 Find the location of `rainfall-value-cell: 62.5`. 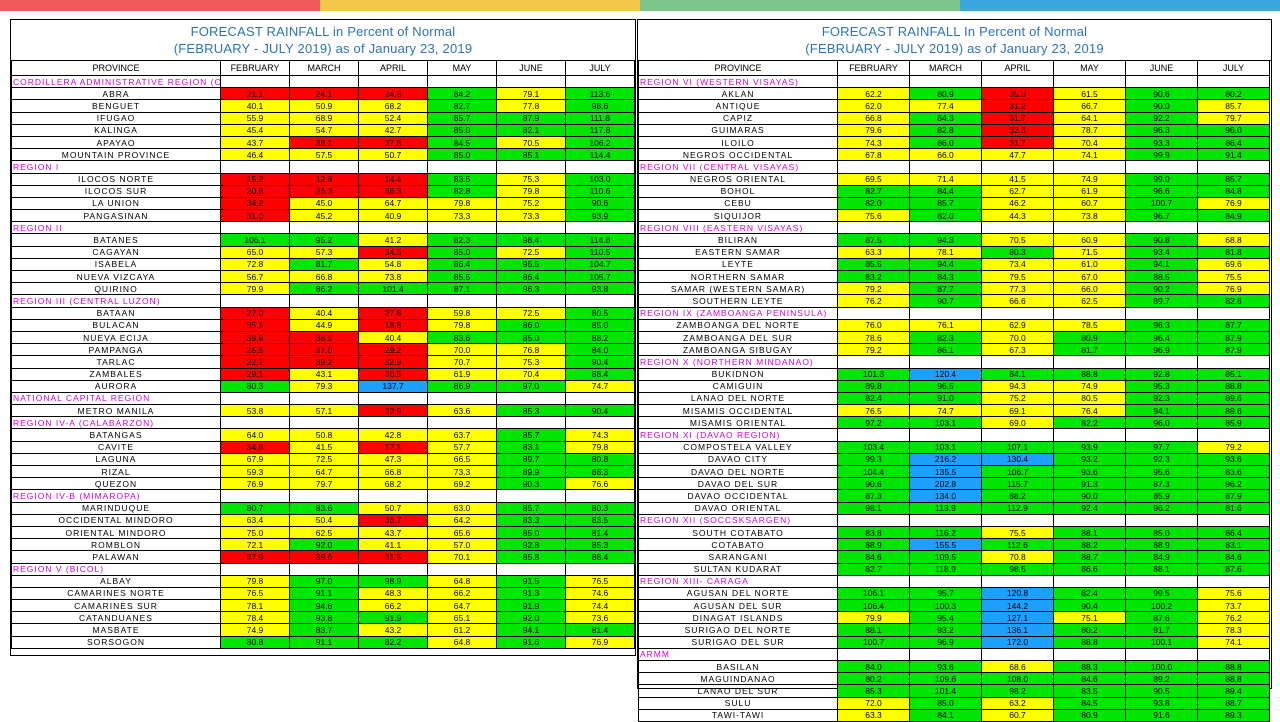

rainfall-value-cell: 62.5 is located at coordinates (1089, 301).